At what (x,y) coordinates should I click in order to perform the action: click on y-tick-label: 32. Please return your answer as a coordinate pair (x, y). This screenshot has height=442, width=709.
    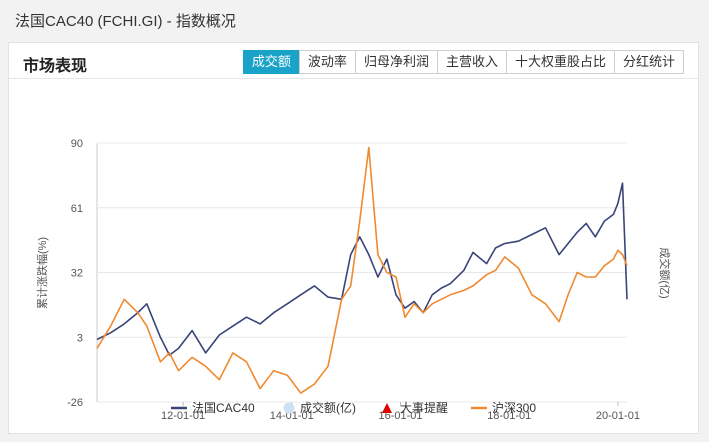
    Looking at the image, I should click on (77, 274).